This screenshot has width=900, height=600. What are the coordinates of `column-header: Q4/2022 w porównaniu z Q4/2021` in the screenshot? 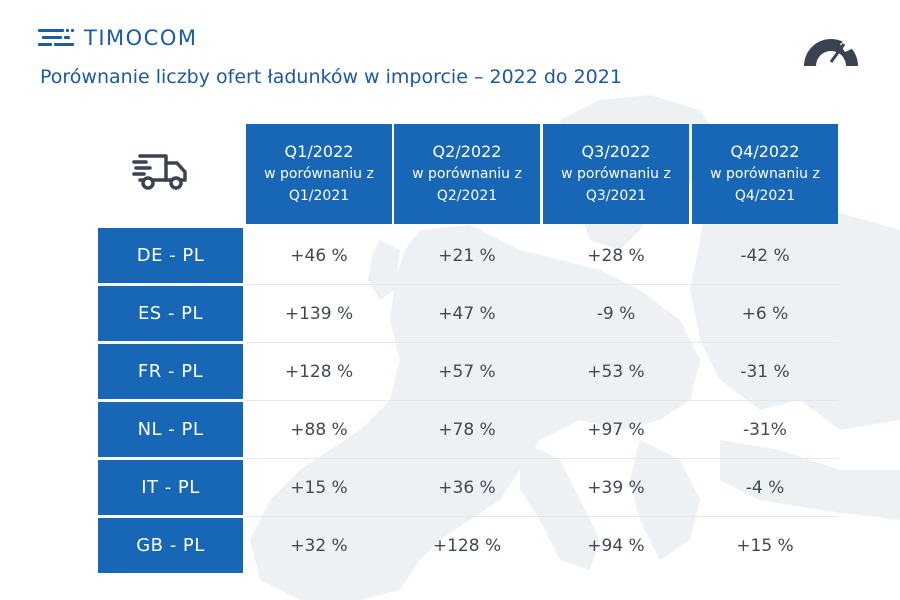 It's located at (765, 174).